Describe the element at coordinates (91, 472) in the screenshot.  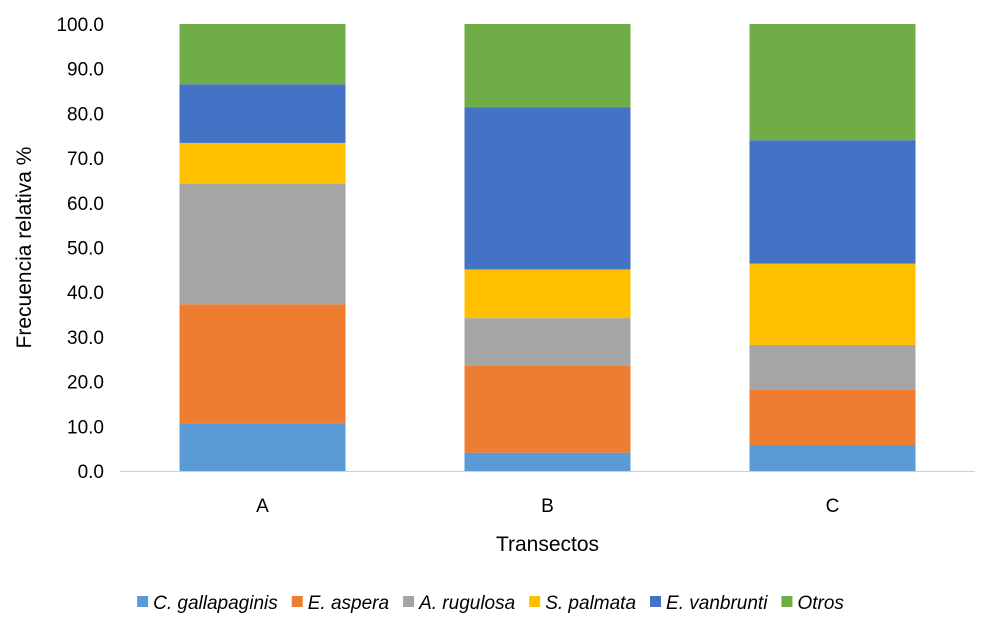
I see `y-tick-label: 0.0` at that location.